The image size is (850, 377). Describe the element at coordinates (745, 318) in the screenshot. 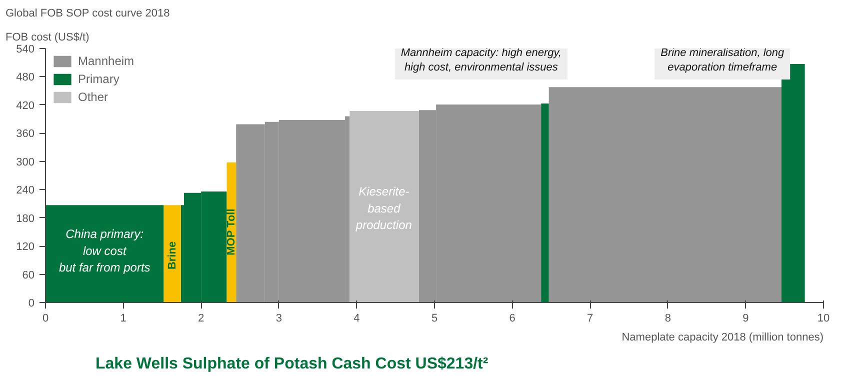

I see `x-tick-label: 9` at that location.